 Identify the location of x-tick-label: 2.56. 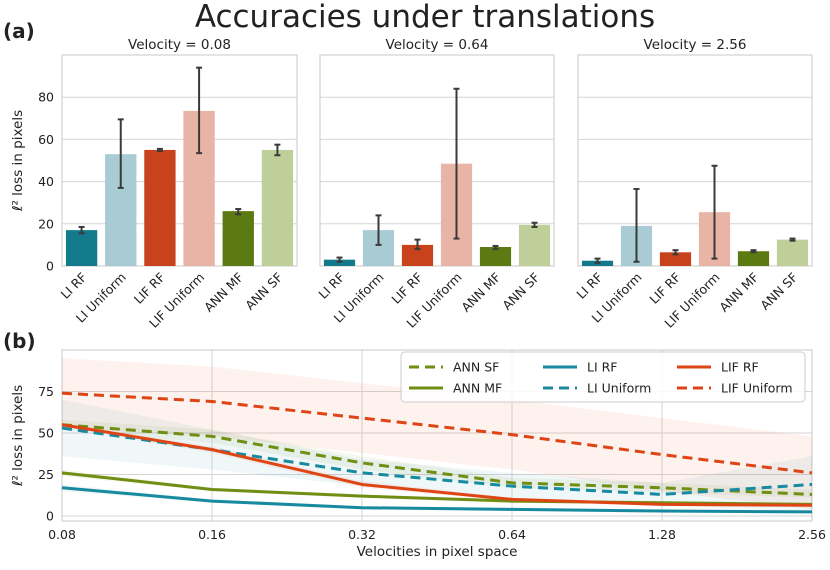
(812, 534).